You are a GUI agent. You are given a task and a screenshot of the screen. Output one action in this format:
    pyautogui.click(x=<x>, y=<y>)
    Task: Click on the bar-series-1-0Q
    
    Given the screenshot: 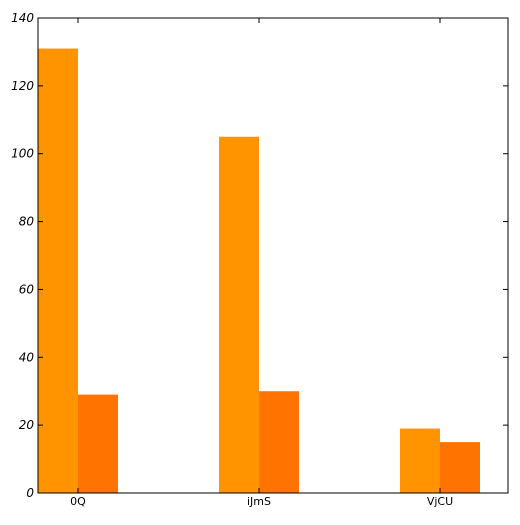 What is the action you would take?
    pyautogui.click(x=58, y=271)
    